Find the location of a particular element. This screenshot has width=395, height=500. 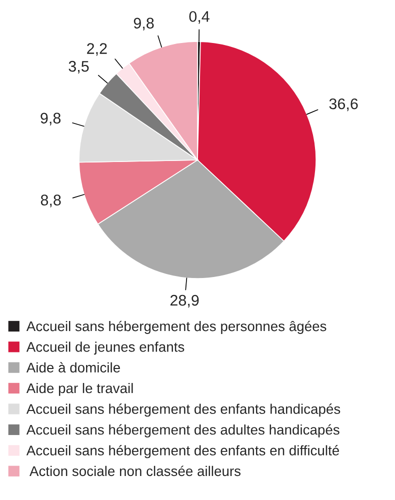

legend-label: Action sociale non classée ailleurs is located at coordinates (135, 471).